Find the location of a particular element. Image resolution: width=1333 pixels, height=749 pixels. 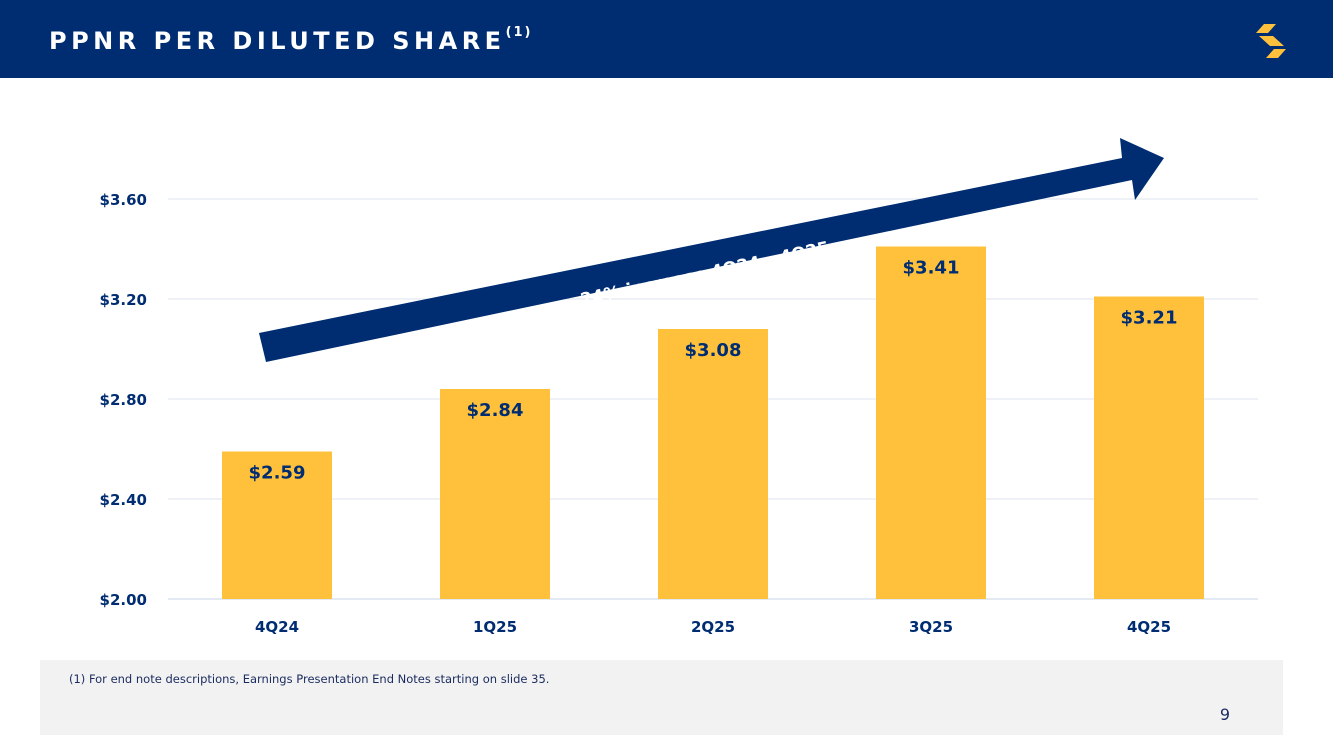

y-tick-label: $2.00 is located at coordinates (123, 600).